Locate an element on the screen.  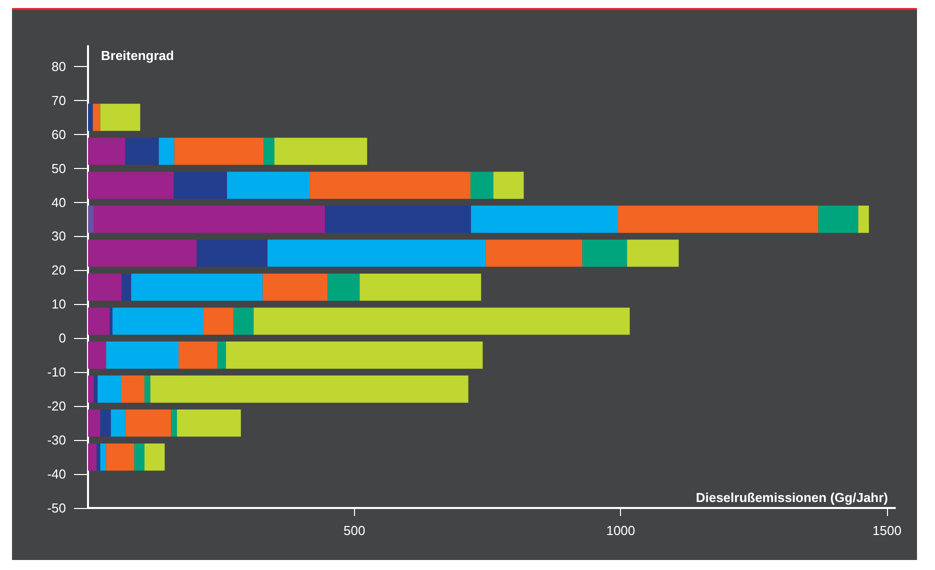
x-tick-label: 1500 is located at coordinates (887, 530).